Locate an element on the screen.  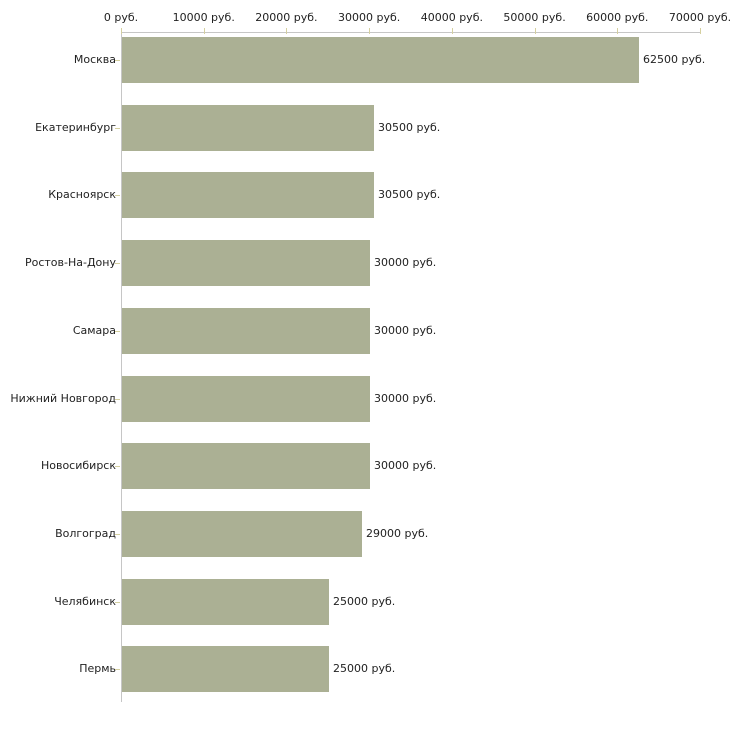
x-tick-label: 0 руб. is located at coordinates (121, 17).